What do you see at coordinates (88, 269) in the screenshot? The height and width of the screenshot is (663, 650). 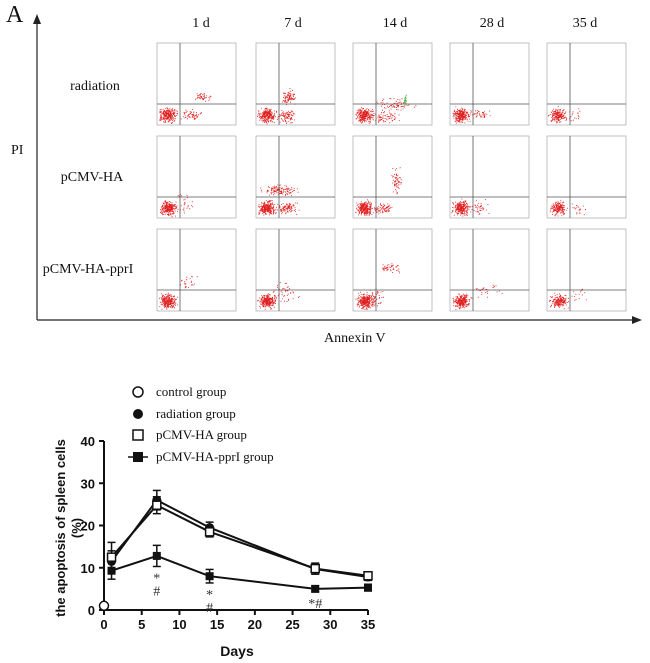 I see `row-label-pcmv-ha-ppri: pCMV-HA-pprI` at bounding box center [88, 269].